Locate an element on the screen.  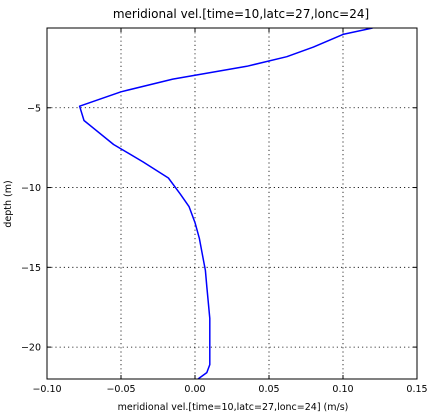
x-tick-label: −0.10 is located at coordinates (46, 389).